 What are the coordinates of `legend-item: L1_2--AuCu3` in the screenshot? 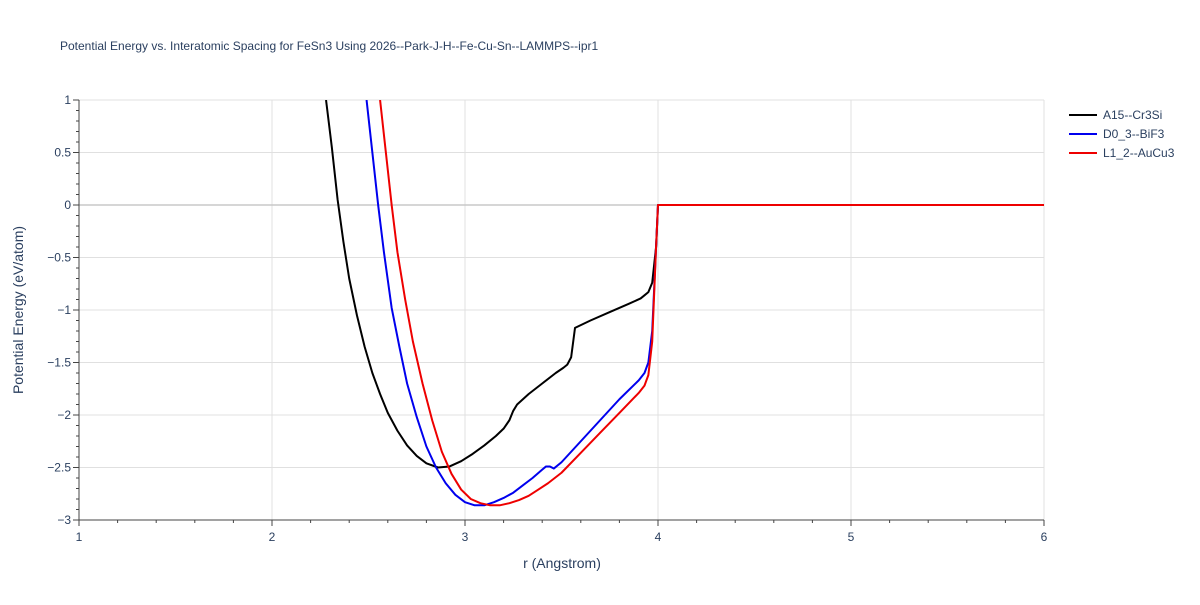 It's located at (1122, 153).